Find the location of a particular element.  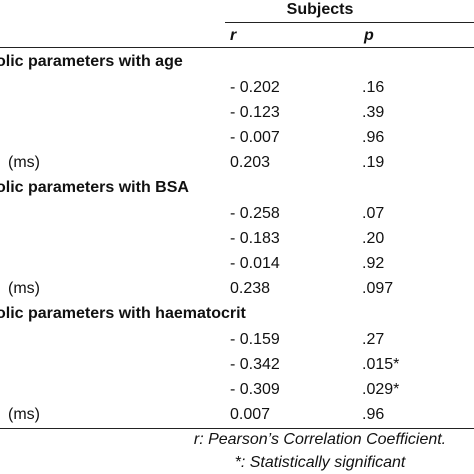

r-value: - 0.309 is located at coordinates (255, 389).